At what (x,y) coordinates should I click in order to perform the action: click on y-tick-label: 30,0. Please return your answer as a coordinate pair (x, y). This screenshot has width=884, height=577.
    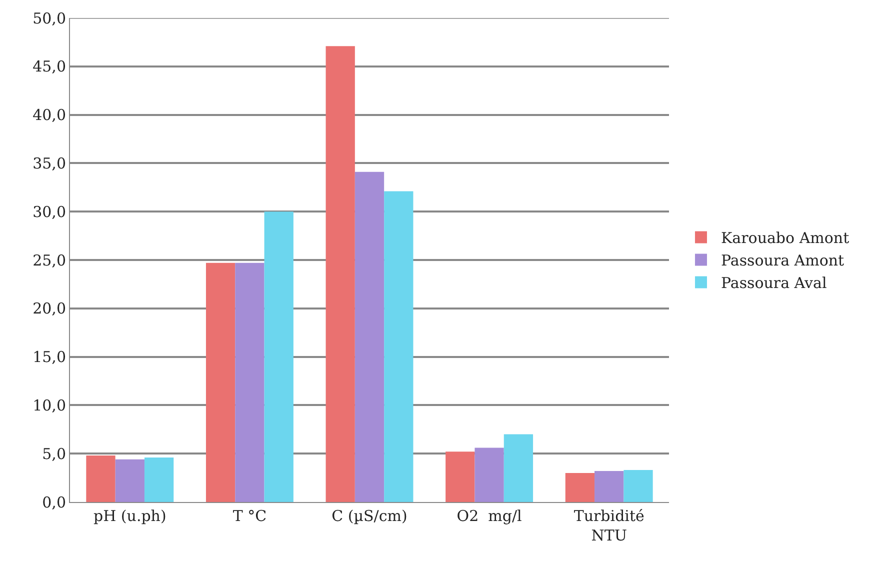
    Looking at the image, I should click on (49, 211).